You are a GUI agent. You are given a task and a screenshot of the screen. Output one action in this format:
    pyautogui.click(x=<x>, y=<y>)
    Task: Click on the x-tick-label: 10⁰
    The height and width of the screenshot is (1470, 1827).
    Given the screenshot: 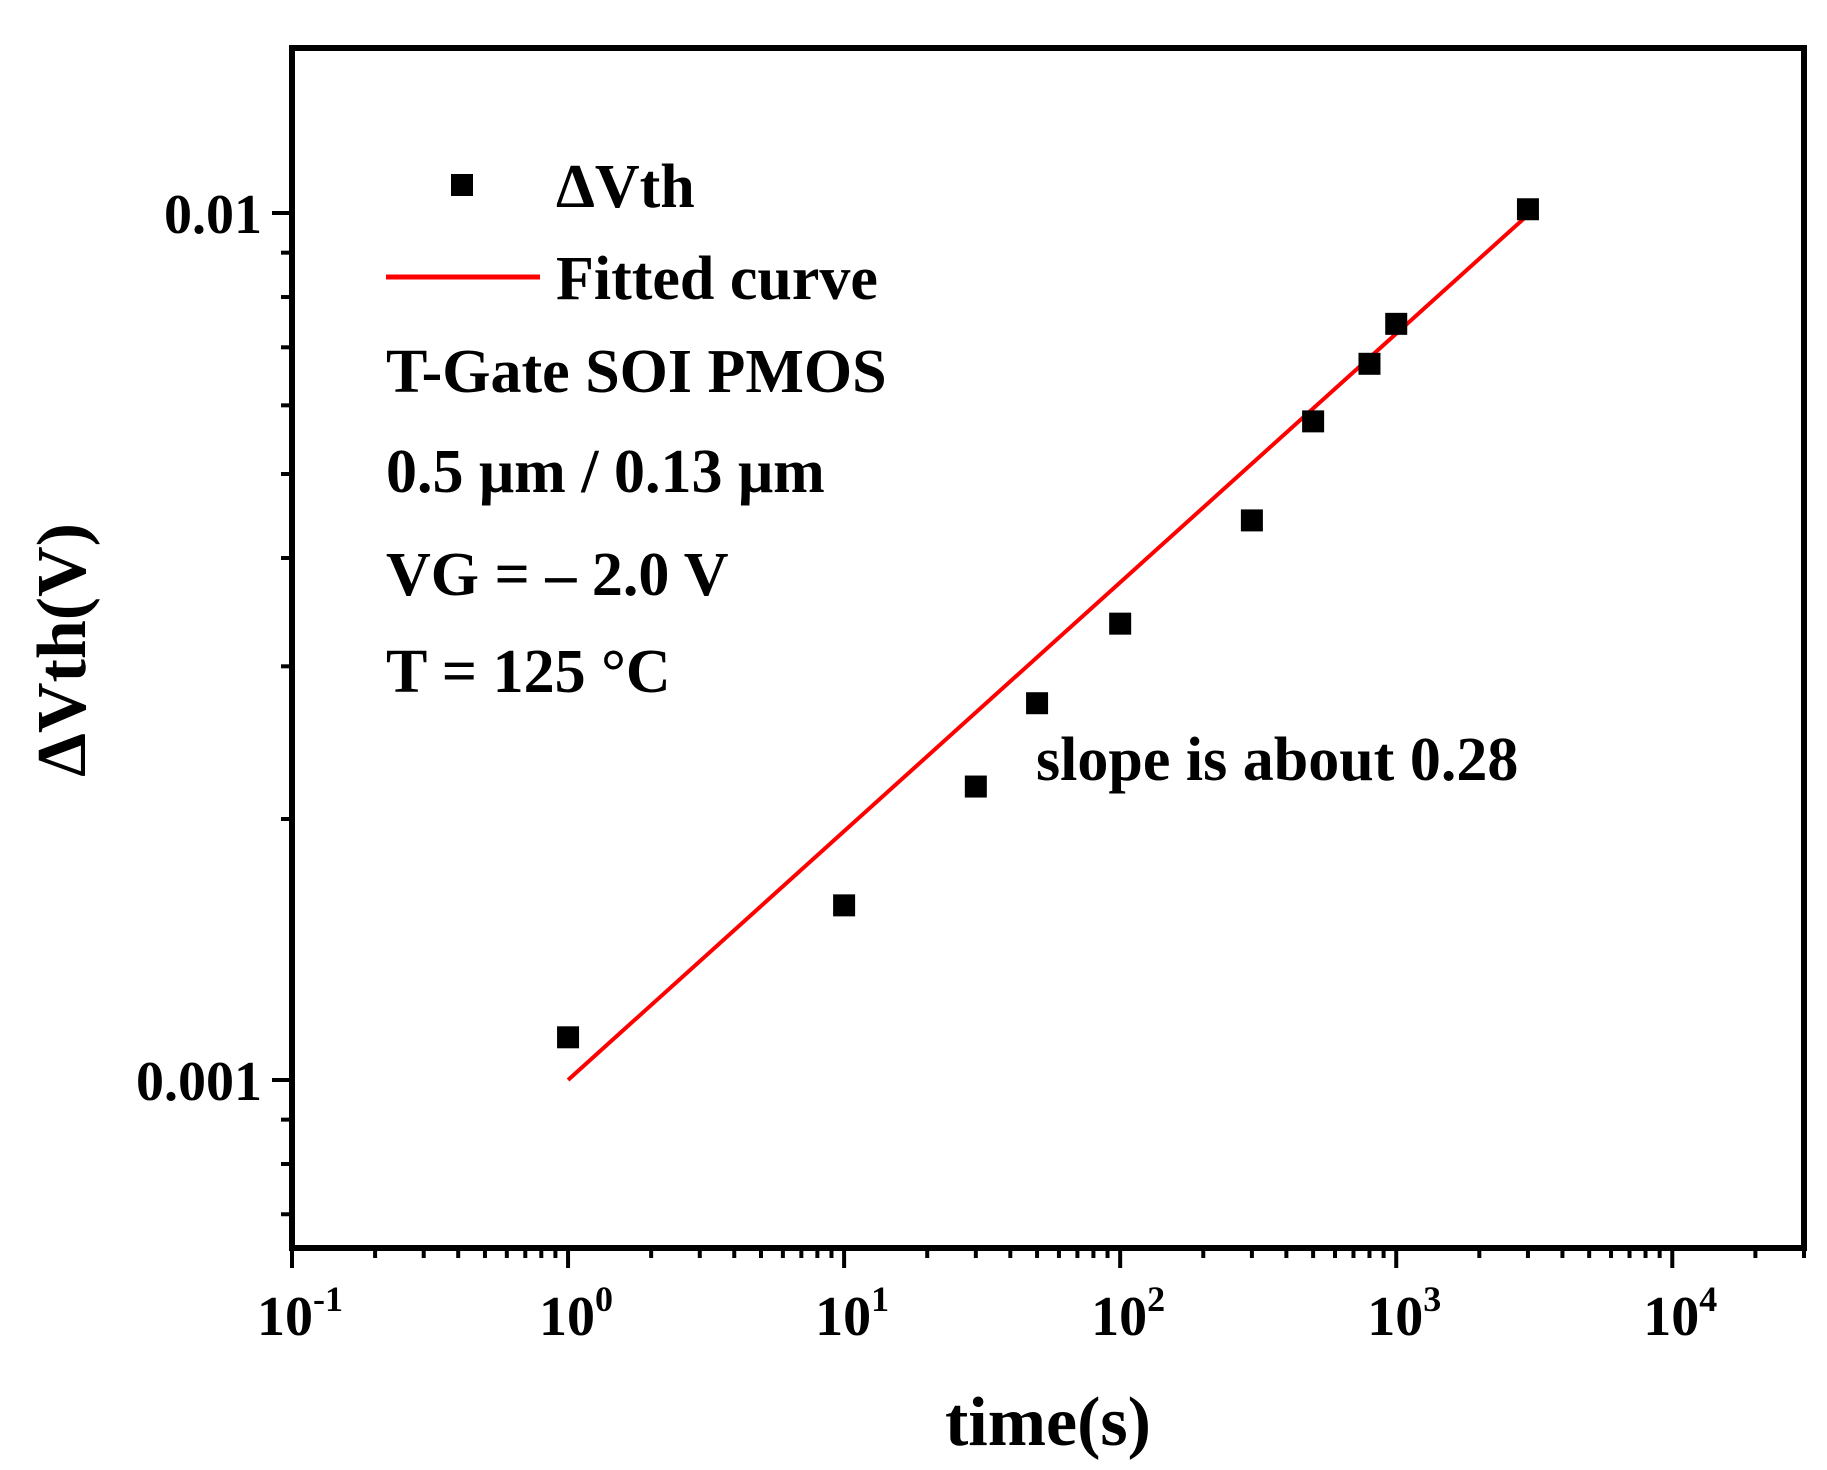 What is the action you would take?
    pyautogui.click(x=576, y=1313)
    